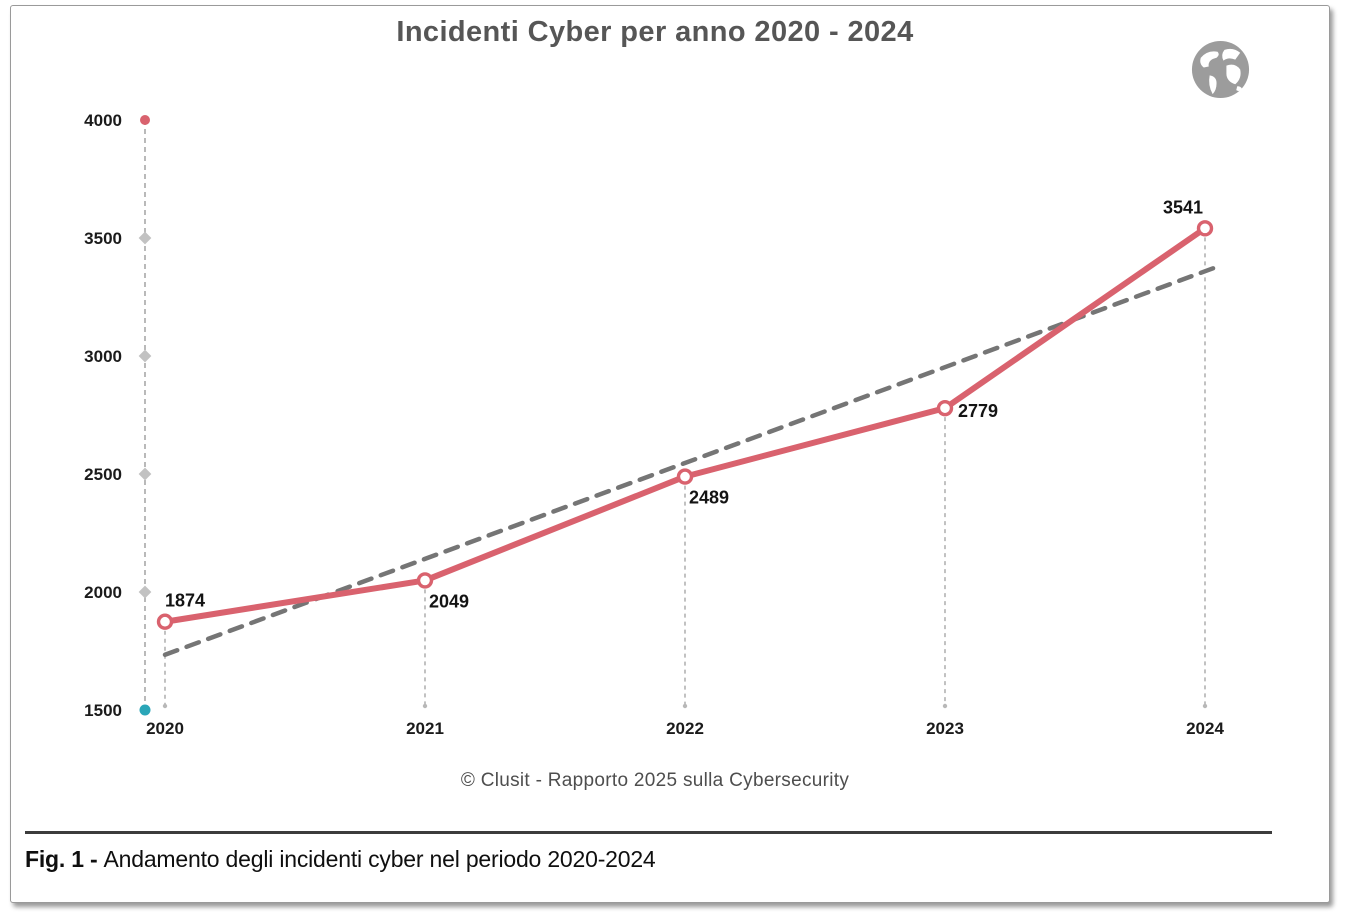  I want to click on y-tick-label: 1500, so click(103, 710).